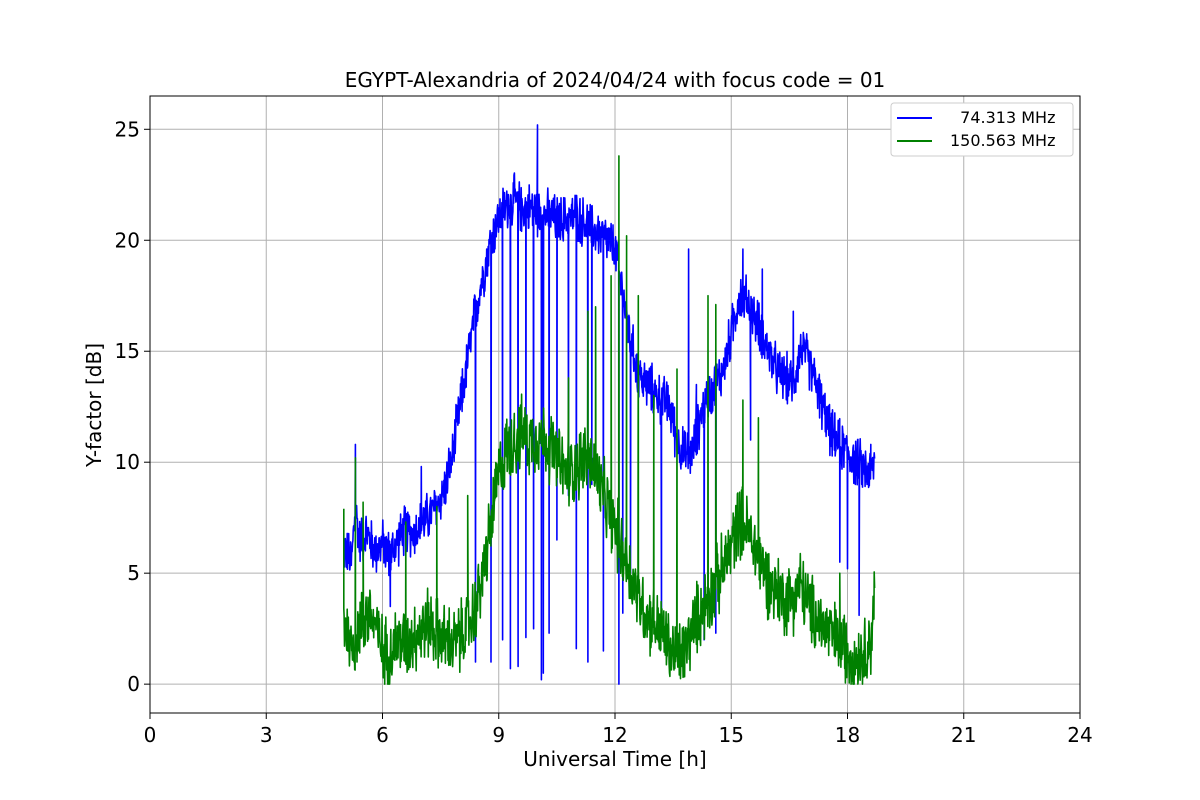 Image resolution: width=1200 pixels, height=800 pixels. I want to click on legend-label-74mhz: 74.313 MHz, so click(1002, 117).